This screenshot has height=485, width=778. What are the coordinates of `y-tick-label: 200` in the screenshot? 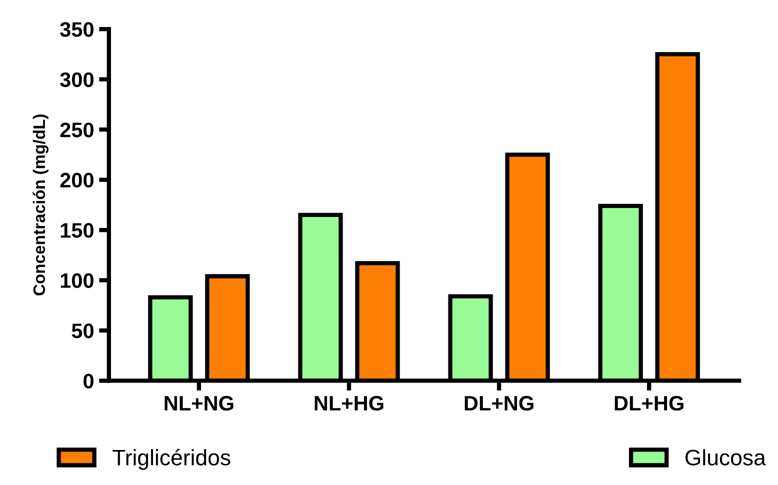 It's located at (77, 180).